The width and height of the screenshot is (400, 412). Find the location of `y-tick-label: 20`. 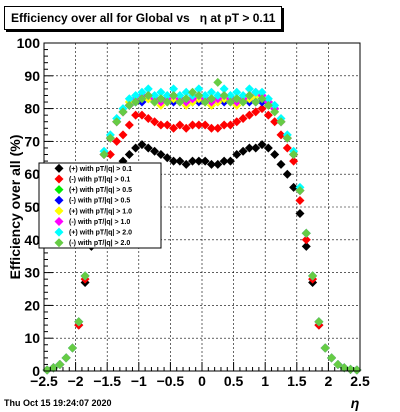

y-tick-label: 20 is located at coordinates (32, 305).